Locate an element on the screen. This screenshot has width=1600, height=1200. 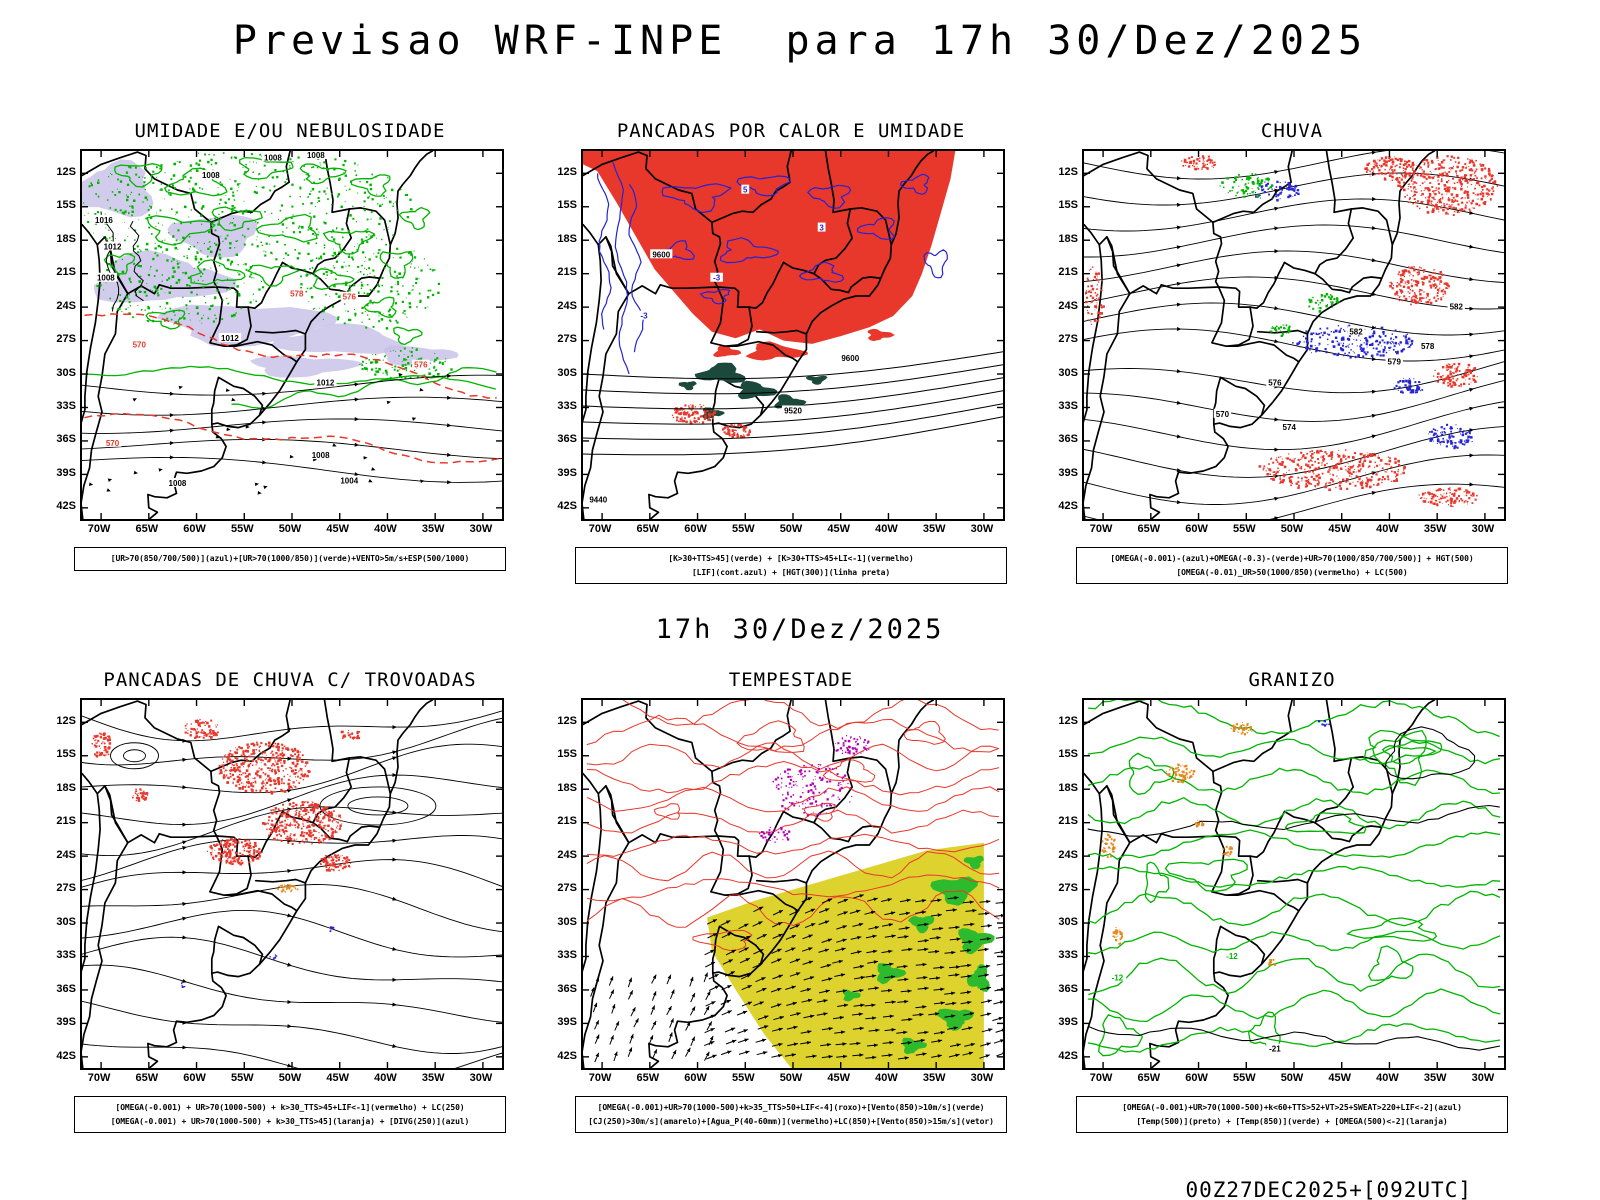
panel-title: PANCADAS DE CHUVA C/ TROVOADAS is located at coordinates (290, 680).